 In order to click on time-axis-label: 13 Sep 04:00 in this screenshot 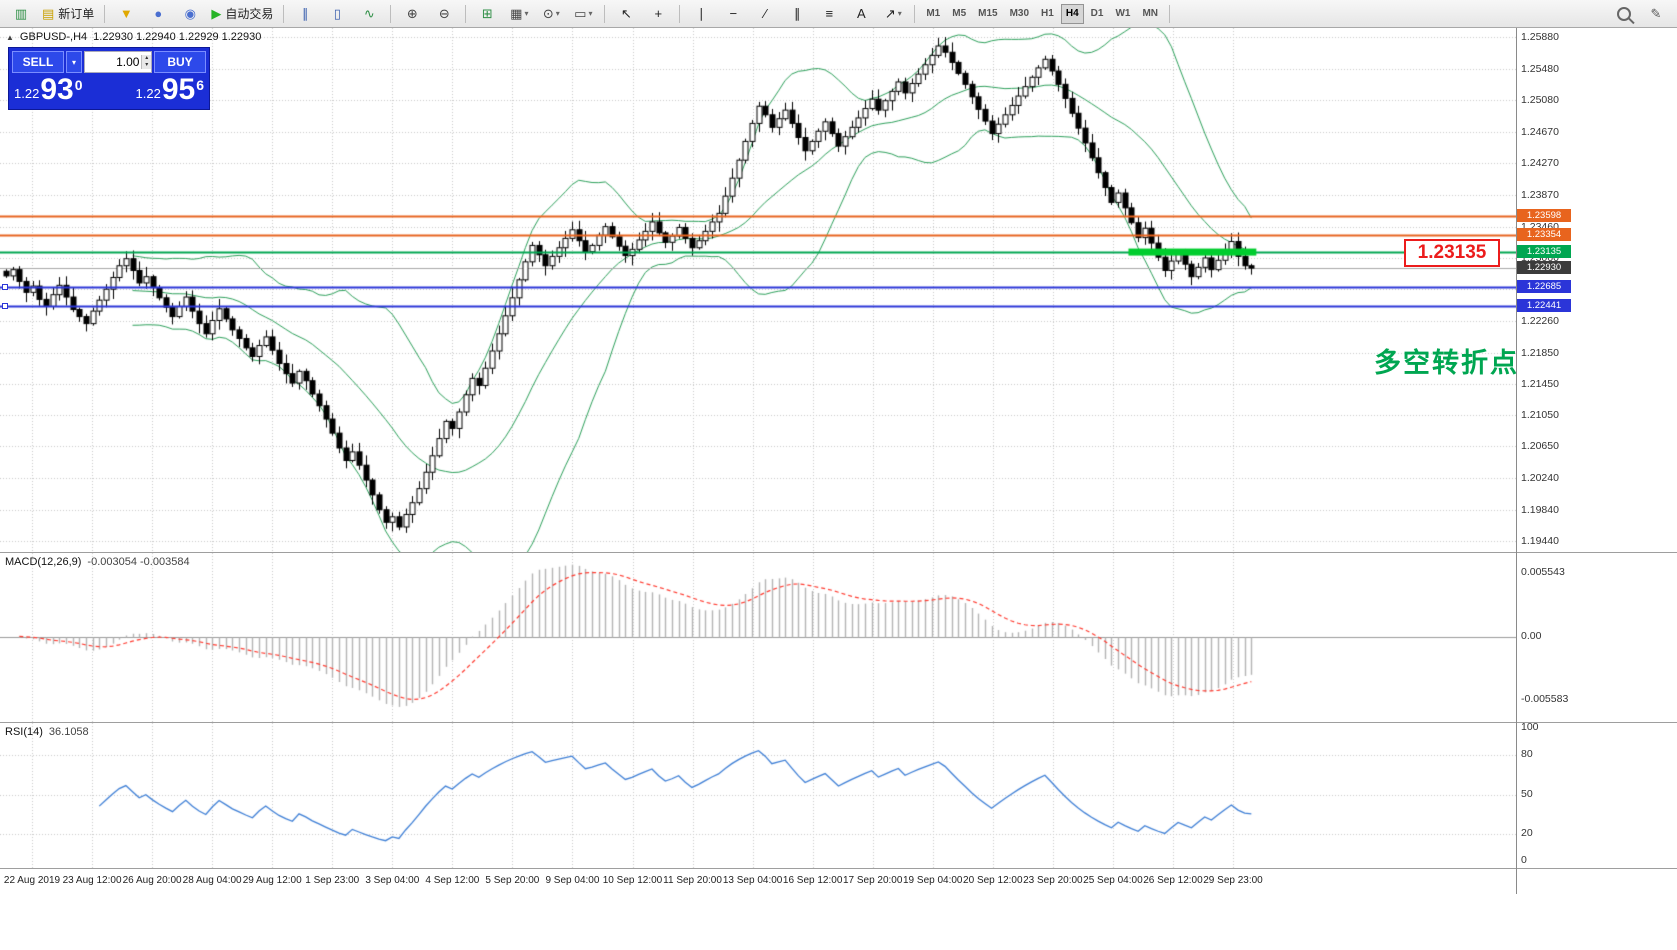, I will do `click(752, 880)`.